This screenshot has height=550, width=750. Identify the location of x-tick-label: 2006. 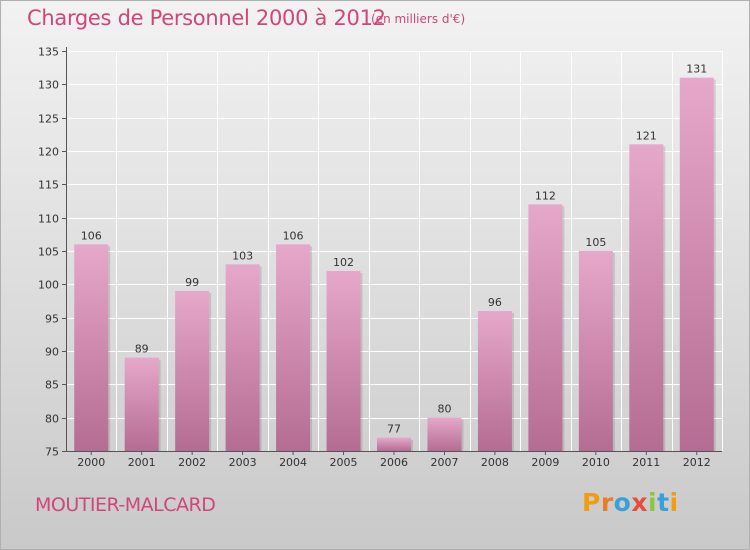
(394, 462).